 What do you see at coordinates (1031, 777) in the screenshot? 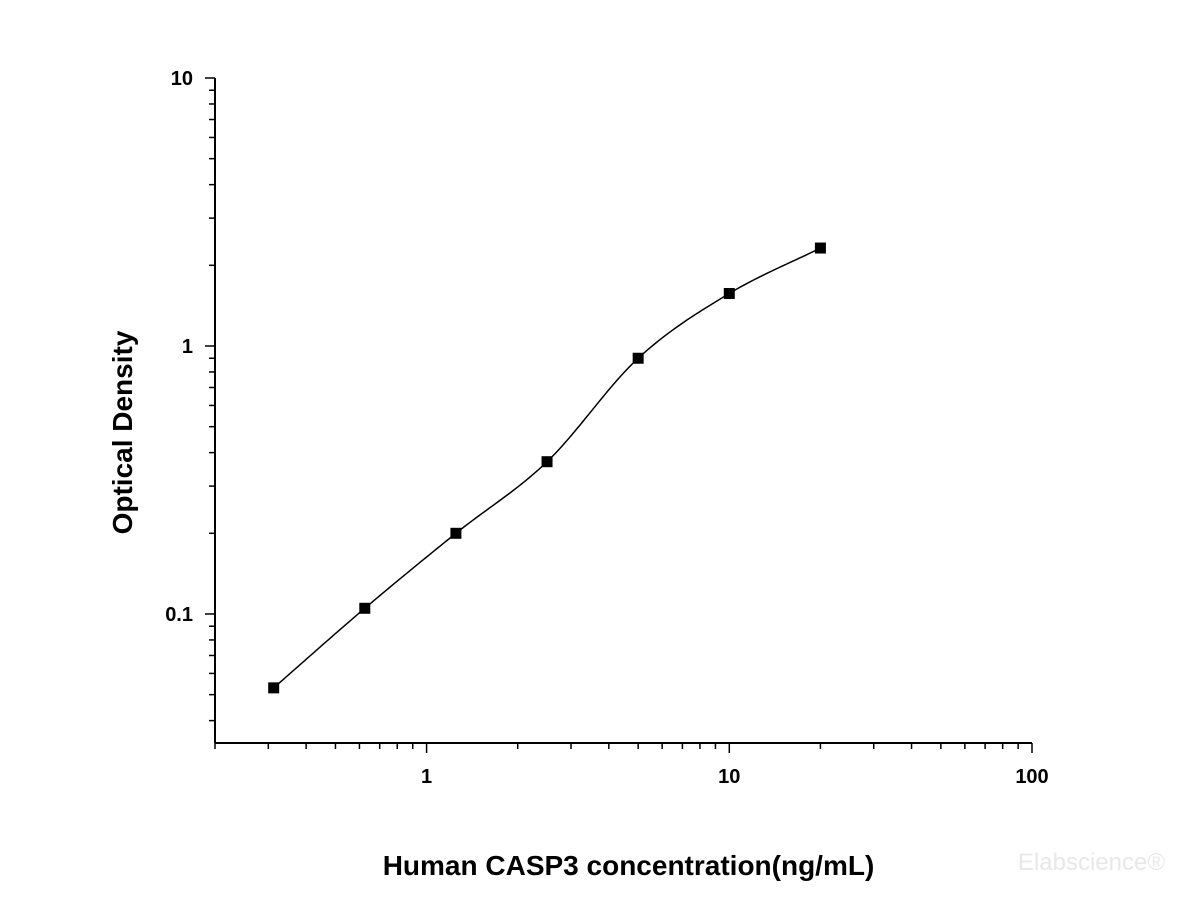
I see `x-tick-label: 100` at bounding box center [1031, 777].